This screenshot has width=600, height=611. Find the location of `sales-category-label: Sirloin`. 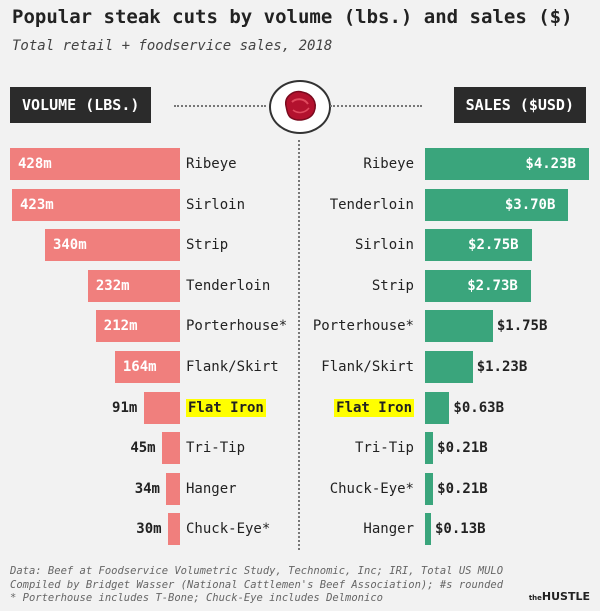

sales-category-label: Sirloin is located at coordinates (384, 245).